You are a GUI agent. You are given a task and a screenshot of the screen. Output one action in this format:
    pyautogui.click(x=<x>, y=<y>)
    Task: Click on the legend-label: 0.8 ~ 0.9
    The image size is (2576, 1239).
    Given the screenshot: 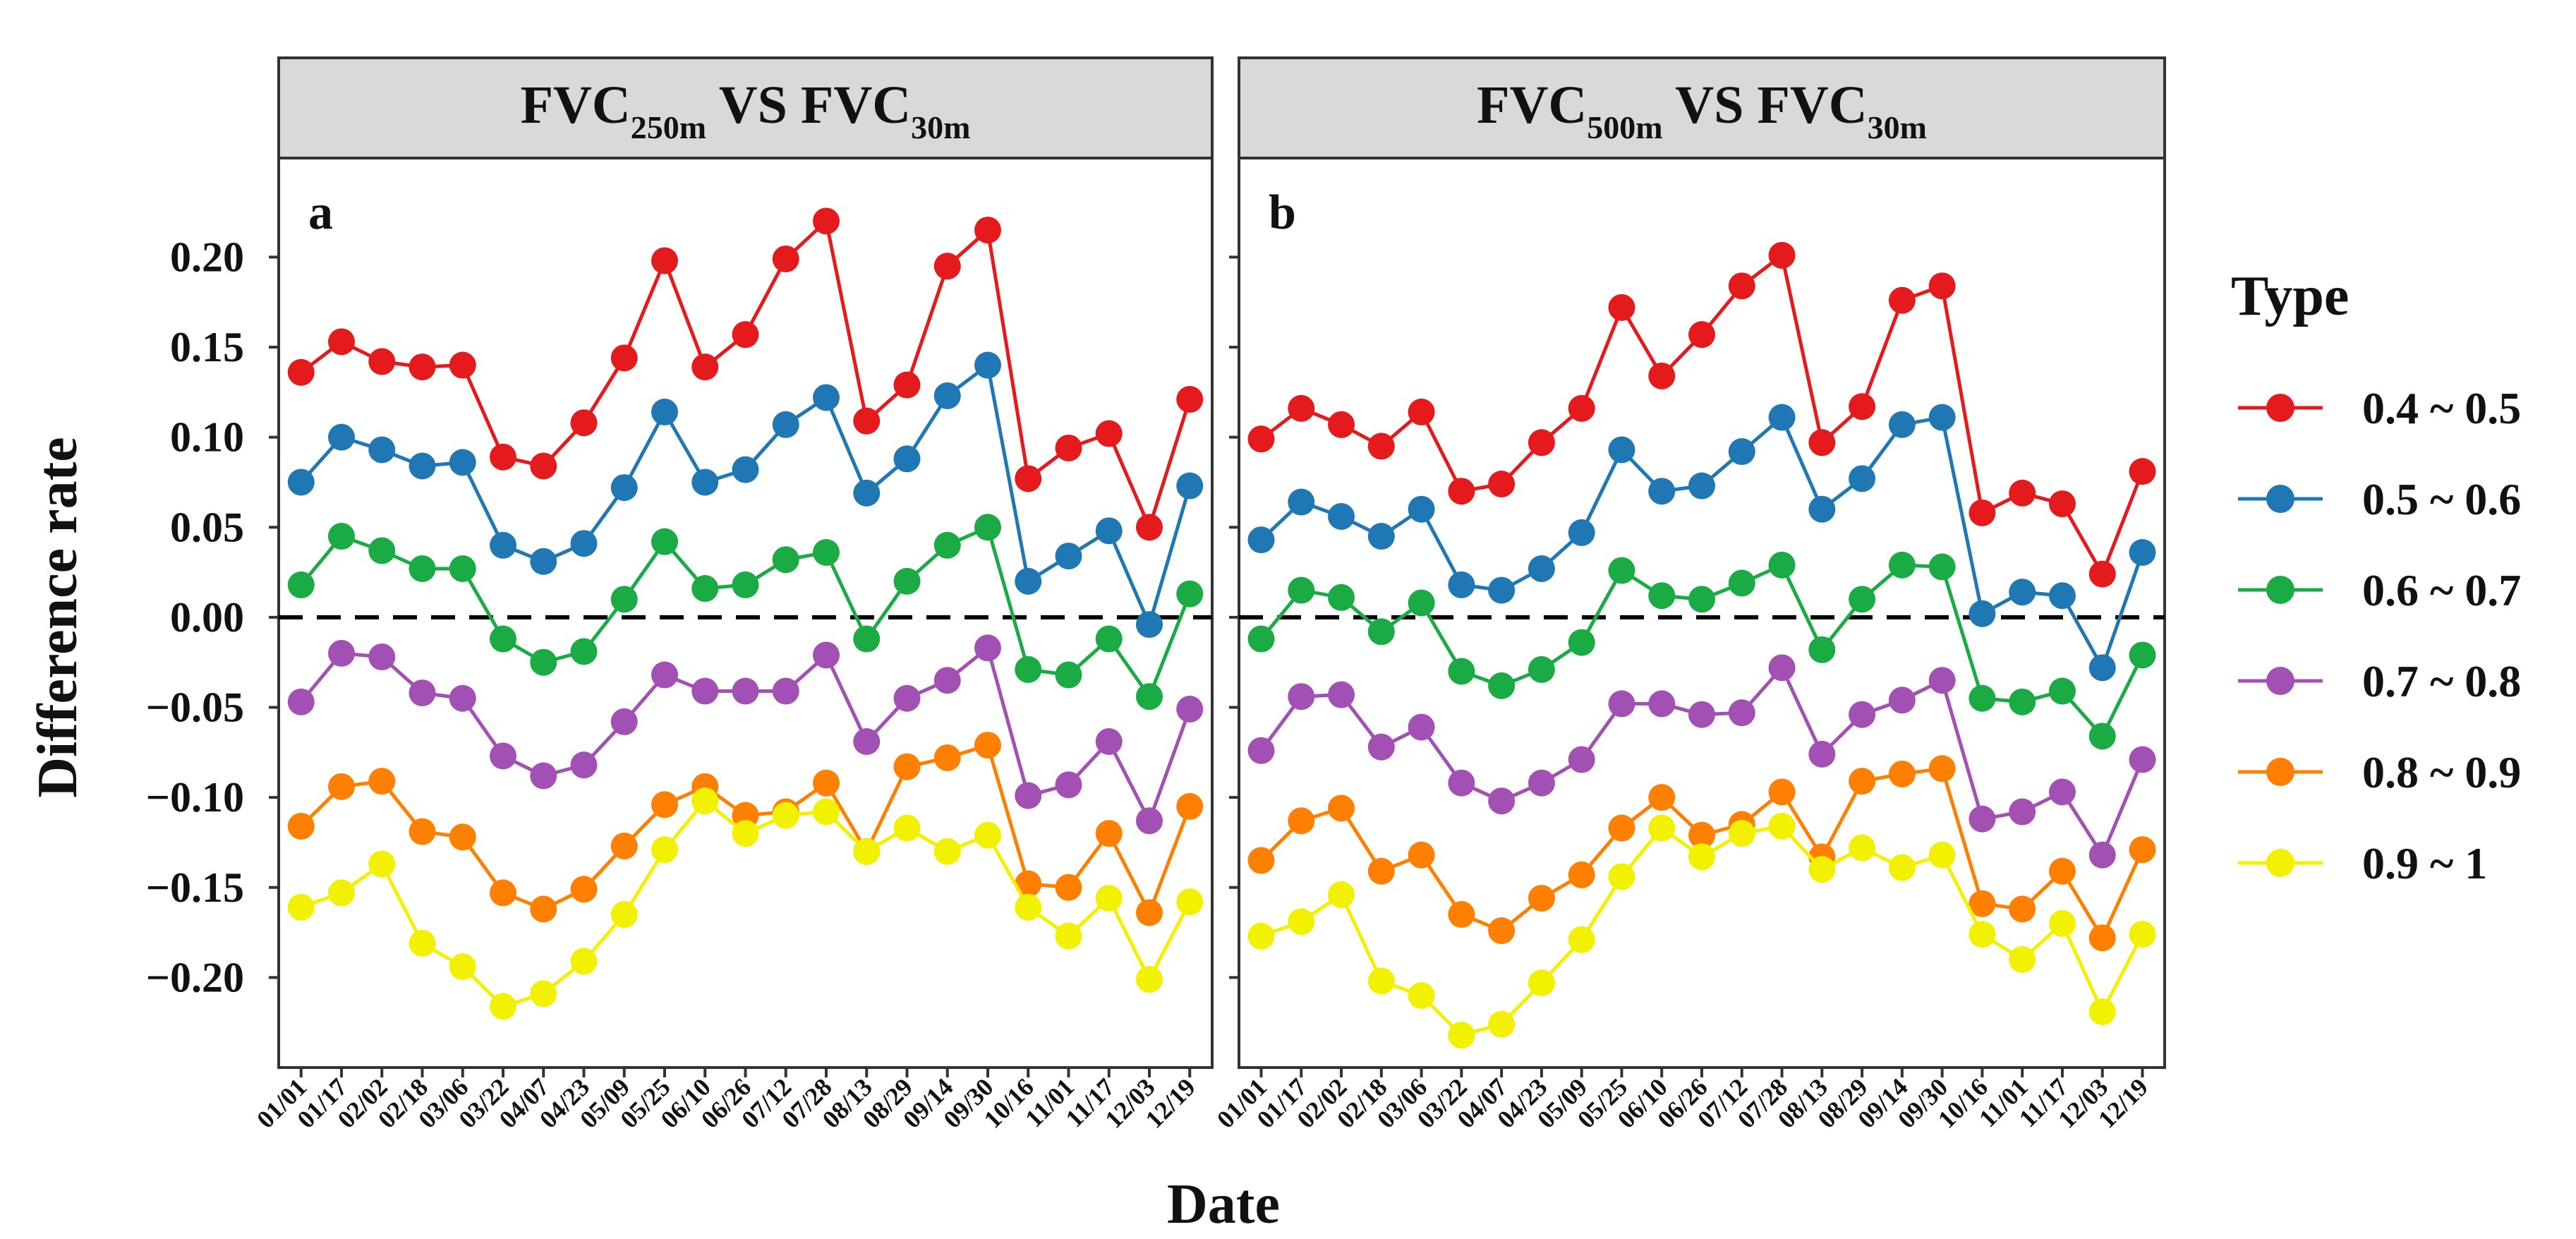 What is the action you would take?
    pyautogui.click(x=2442, y=772)
    